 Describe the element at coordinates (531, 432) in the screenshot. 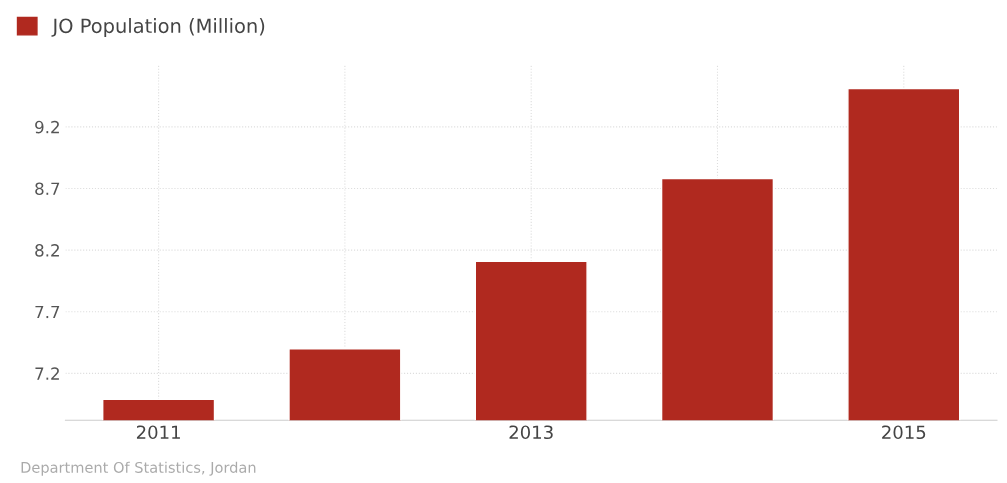

I see `x-tick-label: 2013` at that location.